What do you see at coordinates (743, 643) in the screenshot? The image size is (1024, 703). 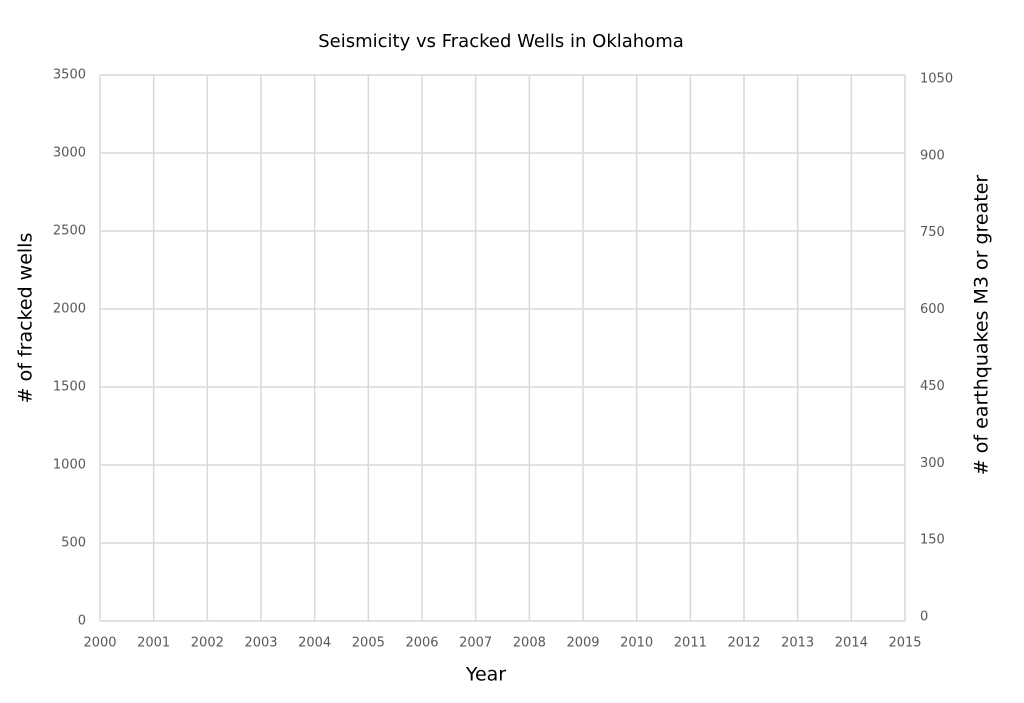 I see `x-tick-label: 2012` at bounding box center [743, 643].